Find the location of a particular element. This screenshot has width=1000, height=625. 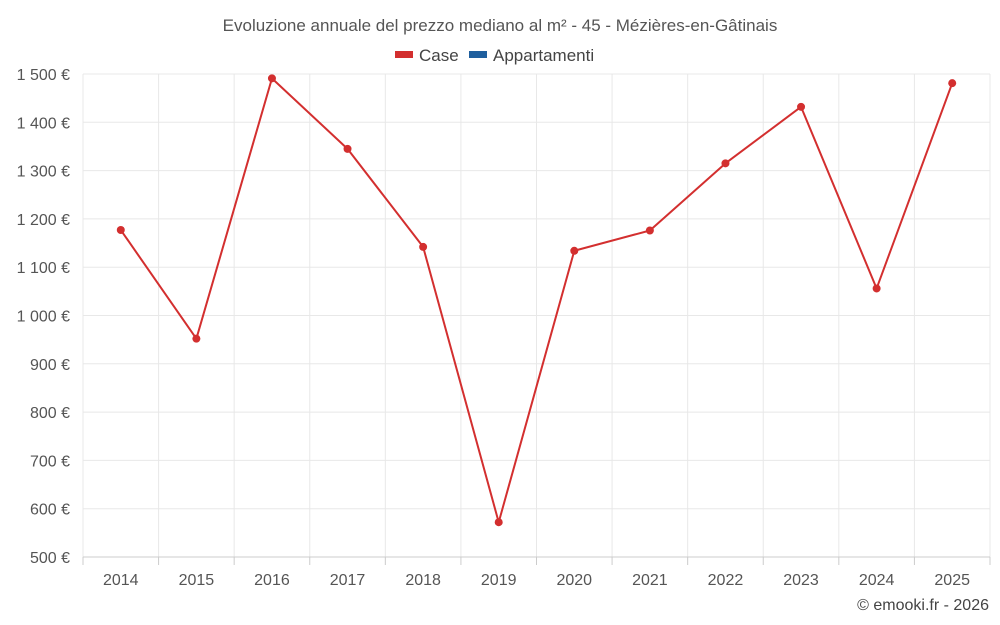

legend: Case Appartamenti is located at coordinates (494, 55).